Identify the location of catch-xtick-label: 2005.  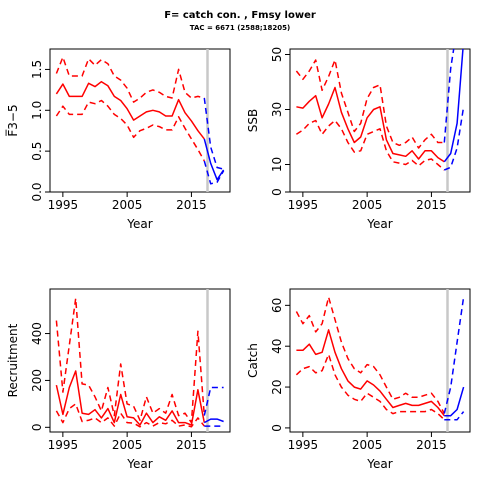
(367, 445).